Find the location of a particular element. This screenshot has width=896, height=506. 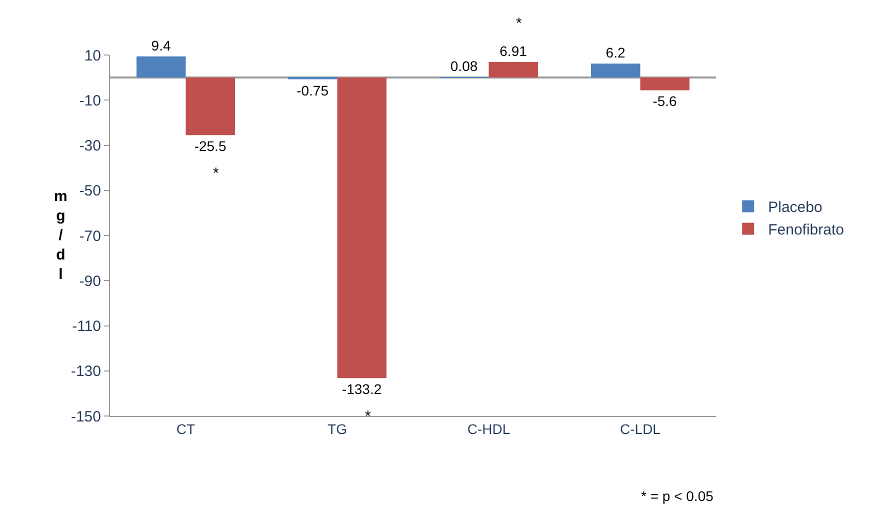

y-tick-label: -10 is located at coordinates (90, 101).